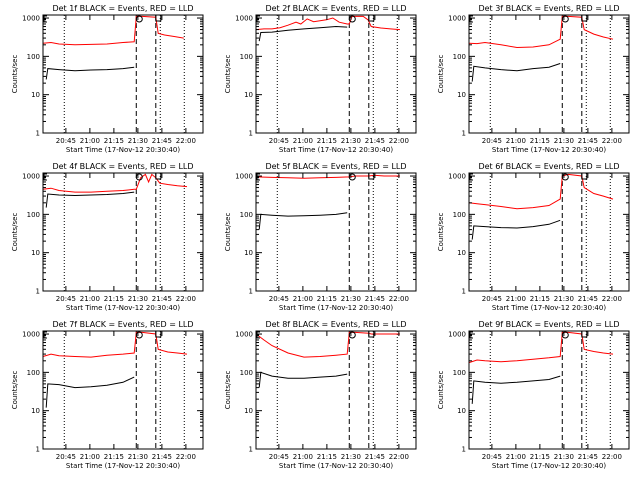  What do you see at coordinates (122, 324) in the screenshot?
I see `panel-title: Det 7f BLACK = Events, RED = LLD` at bounding box center [122, 324].